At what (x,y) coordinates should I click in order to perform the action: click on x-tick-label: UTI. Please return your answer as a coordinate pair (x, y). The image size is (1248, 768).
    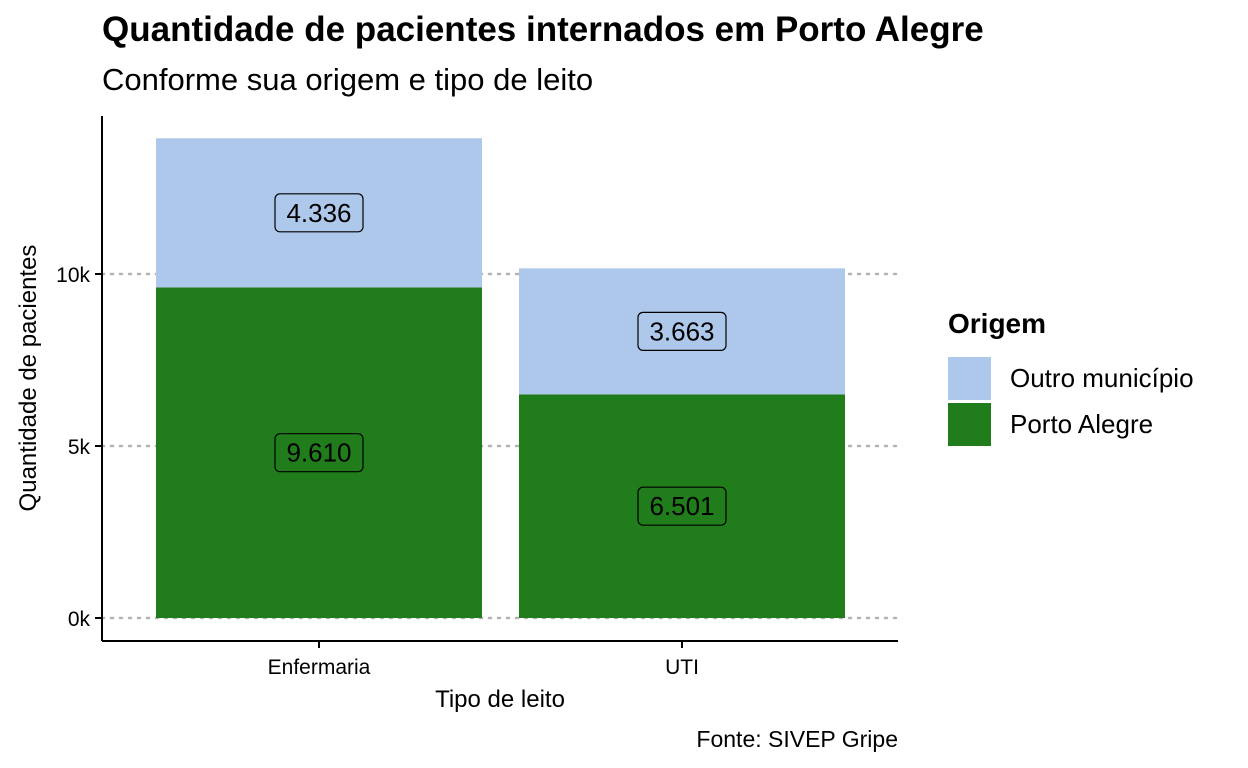
    Looking at the image, I should click on (682, 667).